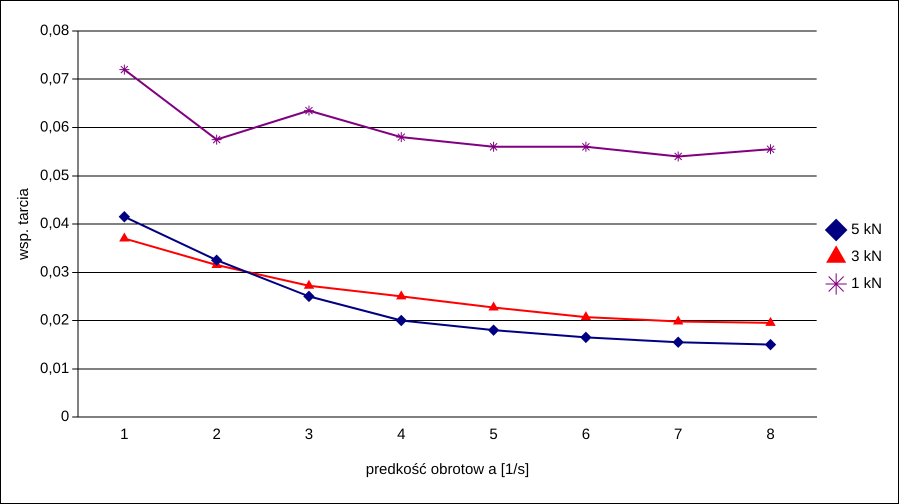 The height and width of the screenshot is (504, 899). I want to click on legend-label: 1 kN, so click(866, 283).